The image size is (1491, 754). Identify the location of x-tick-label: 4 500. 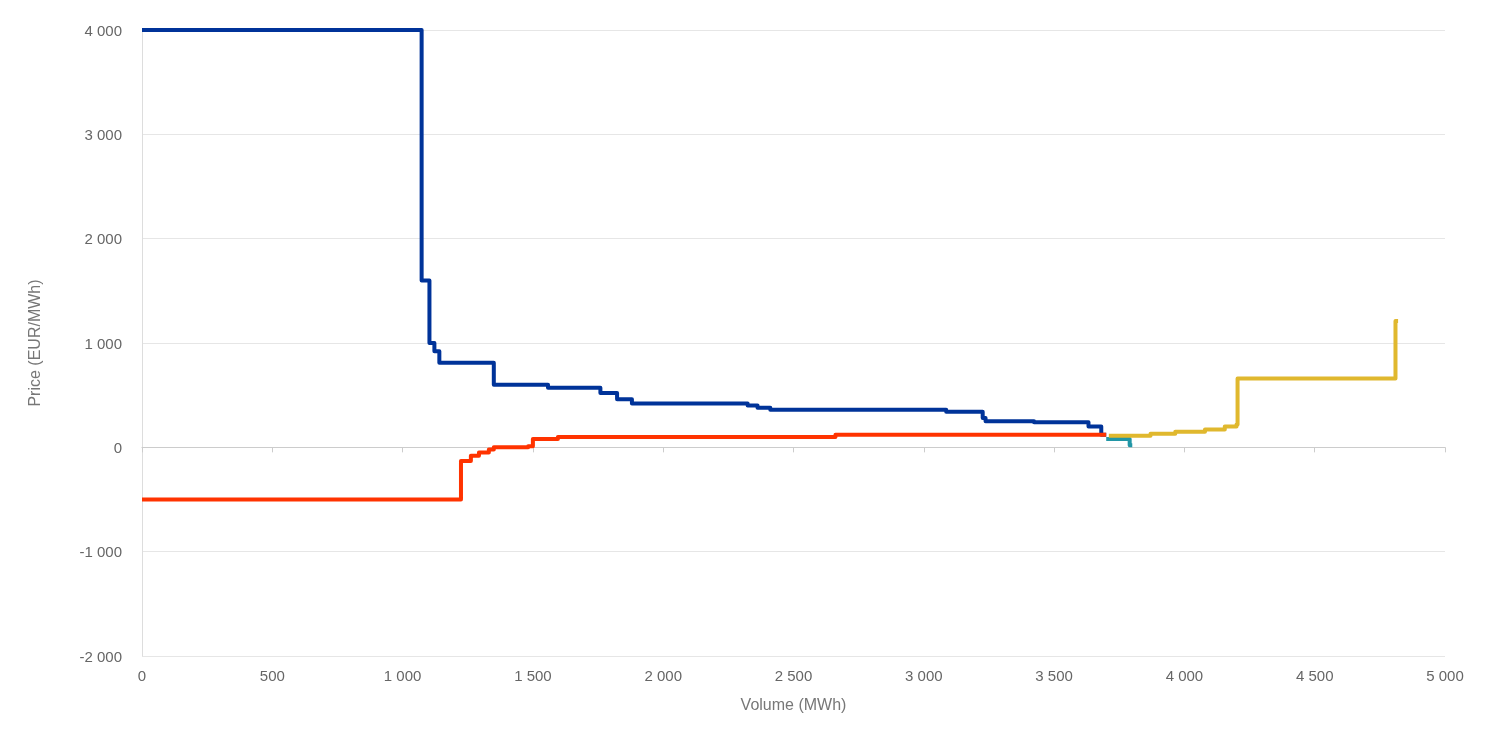
(1314, 675).